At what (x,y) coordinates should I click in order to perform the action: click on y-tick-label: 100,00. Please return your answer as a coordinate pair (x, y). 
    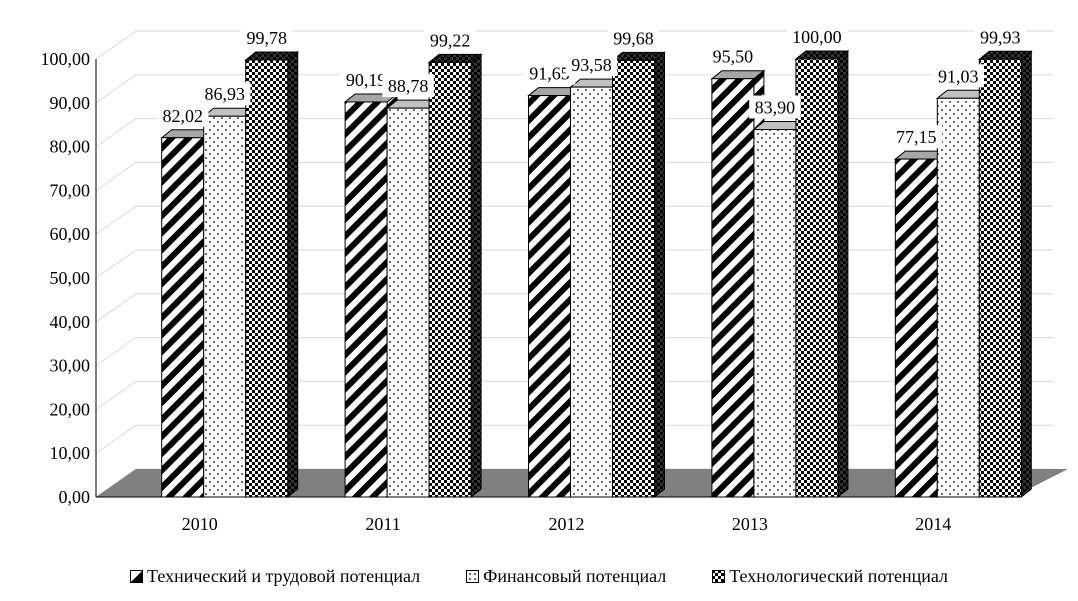
    Looking at the image, I should click on (66, 59).